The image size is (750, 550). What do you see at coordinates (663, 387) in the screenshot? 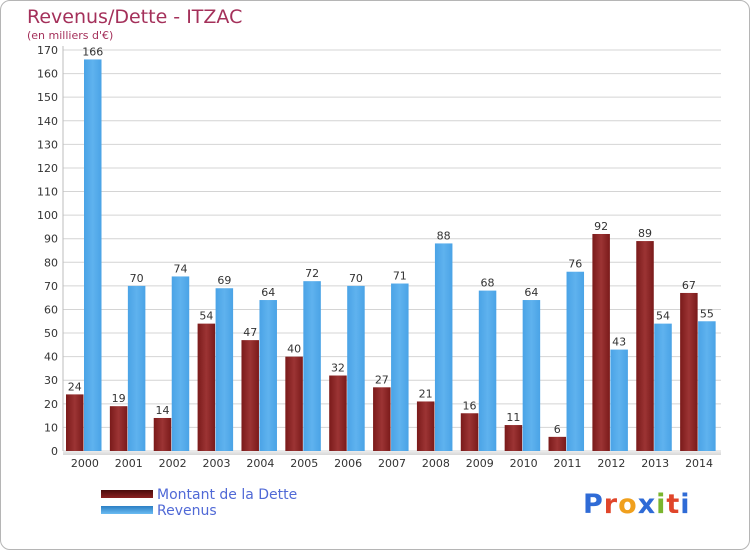
I see `bar-revenue-2013` at bounding box center [663, 387].